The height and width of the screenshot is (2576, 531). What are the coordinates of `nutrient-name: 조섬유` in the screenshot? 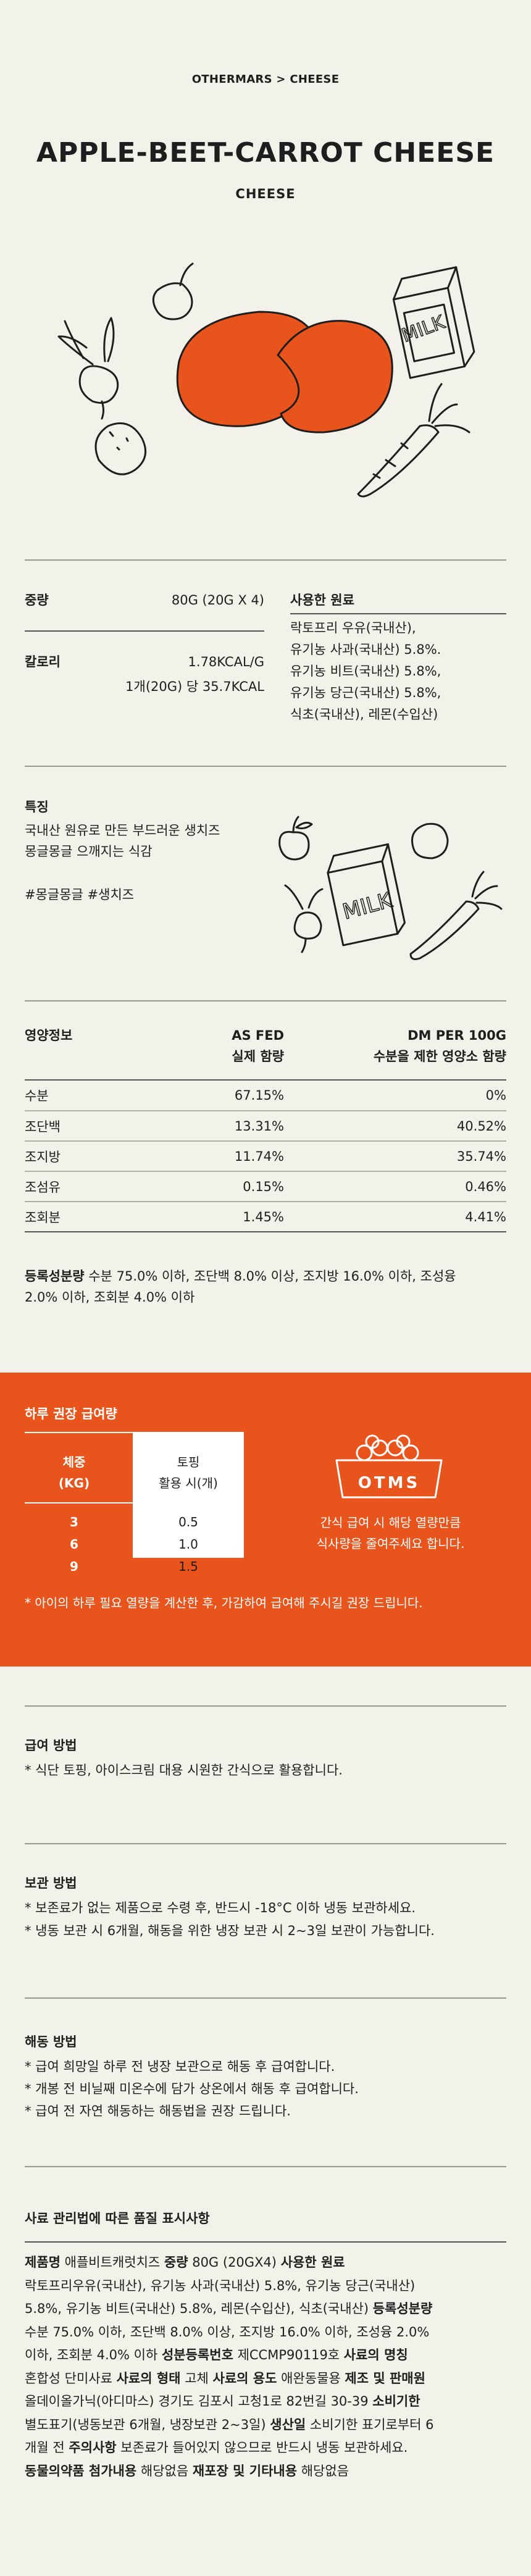 It's located at (86, 1186).